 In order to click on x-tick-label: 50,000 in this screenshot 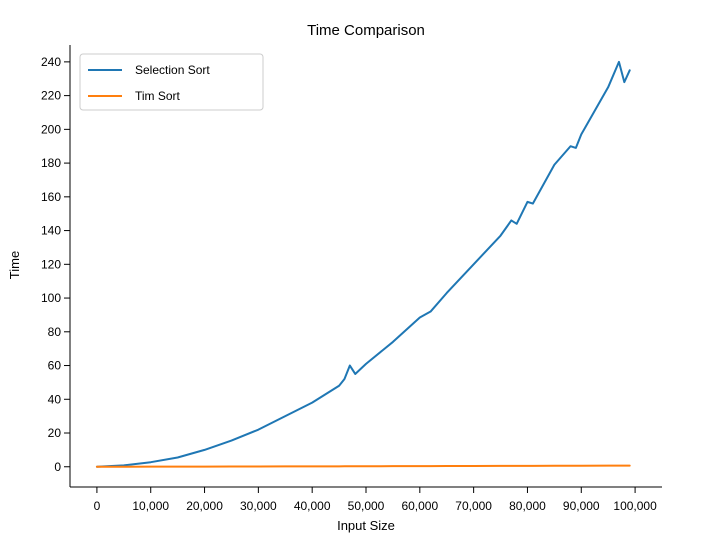, I will do `click(366, 506)`.